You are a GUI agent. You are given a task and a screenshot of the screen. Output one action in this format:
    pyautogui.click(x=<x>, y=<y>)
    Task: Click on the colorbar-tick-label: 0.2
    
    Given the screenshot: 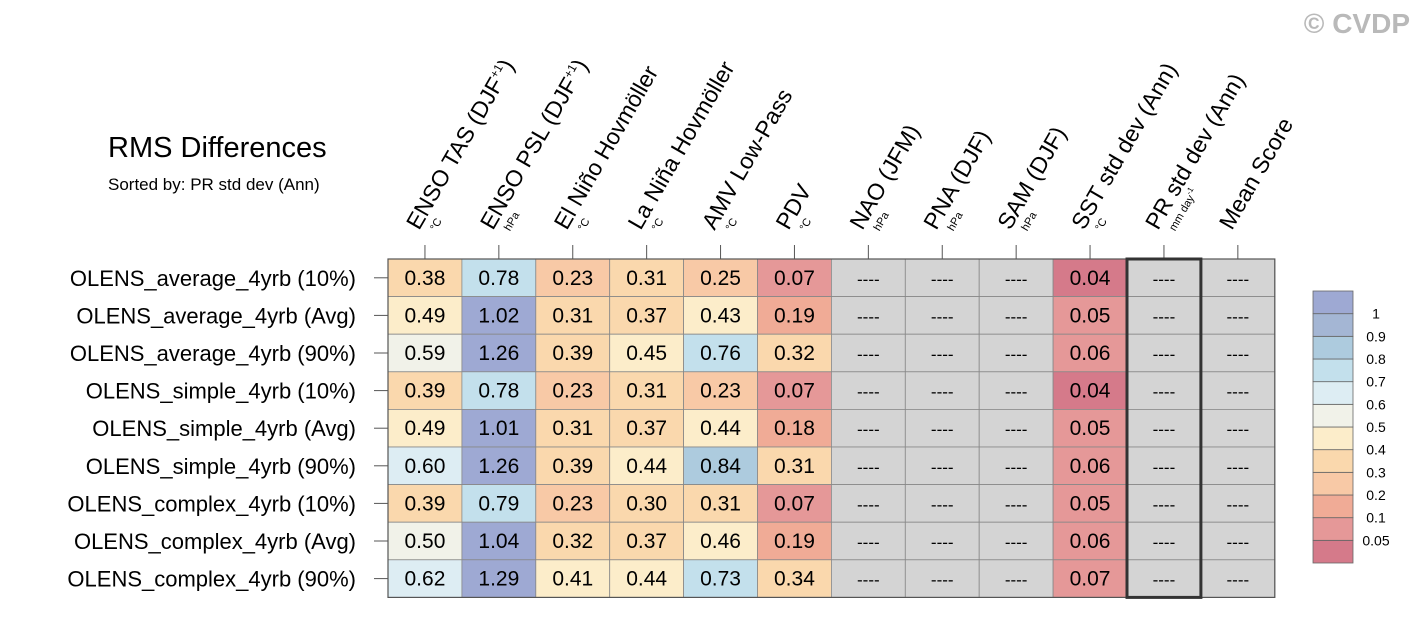 What is the action you would take?
    pyautogui.click(x=1376, y=495)
    